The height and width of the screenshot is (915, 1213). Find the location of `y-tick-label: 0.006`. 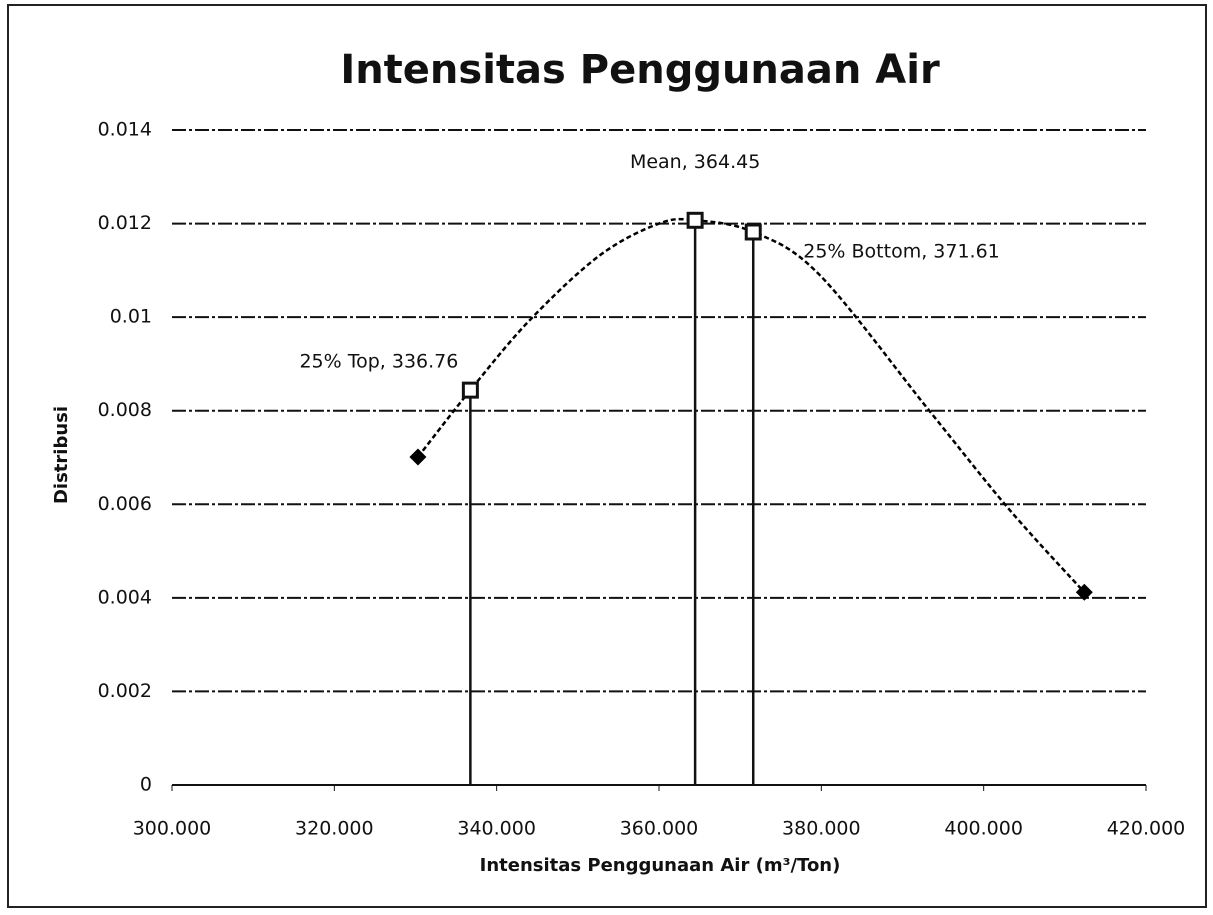

y-tick-label: 0.006 is located at coordinates (125, 504).